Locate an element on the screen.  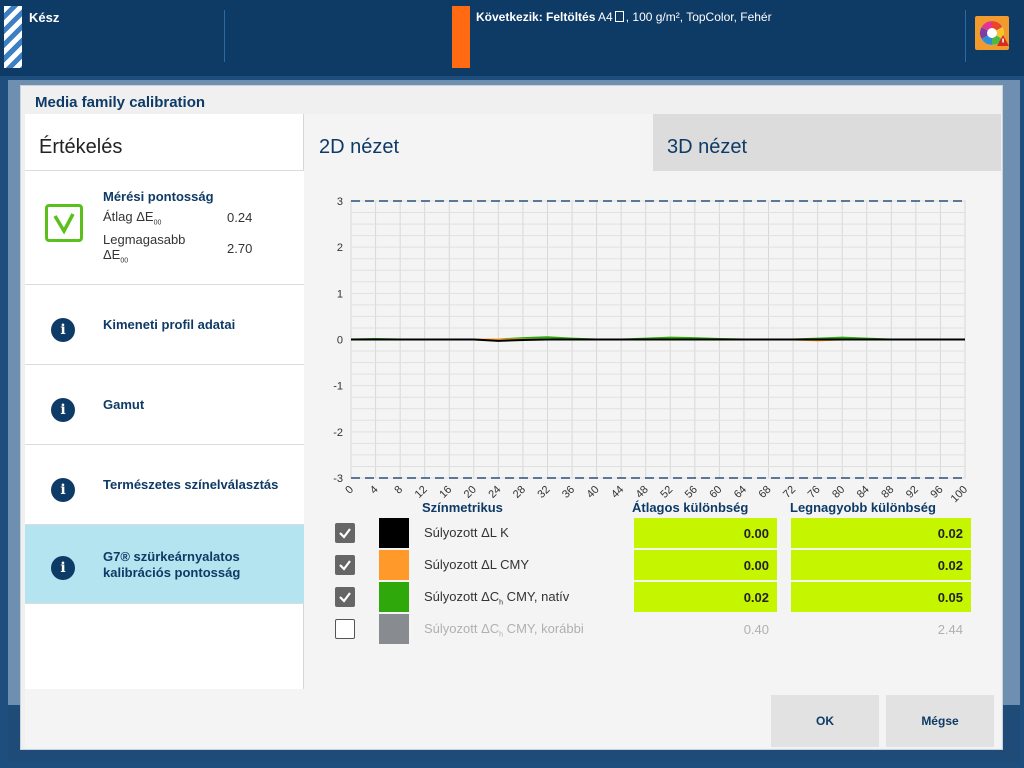
metric-label: Súlyozott ΔL K is located at coordinates (466, 532).